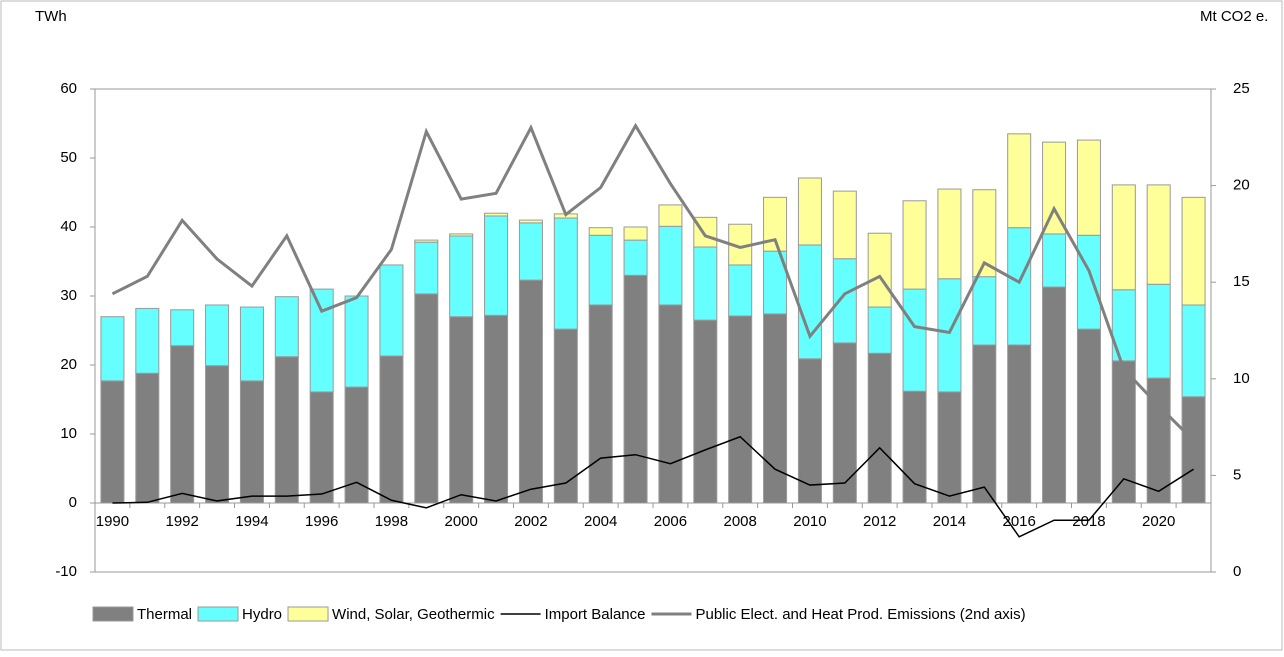  Describe the element at coordinates (1234, 16) in the screenshot. I see `y2-axis-label: Mt CO2 e.` at that location.